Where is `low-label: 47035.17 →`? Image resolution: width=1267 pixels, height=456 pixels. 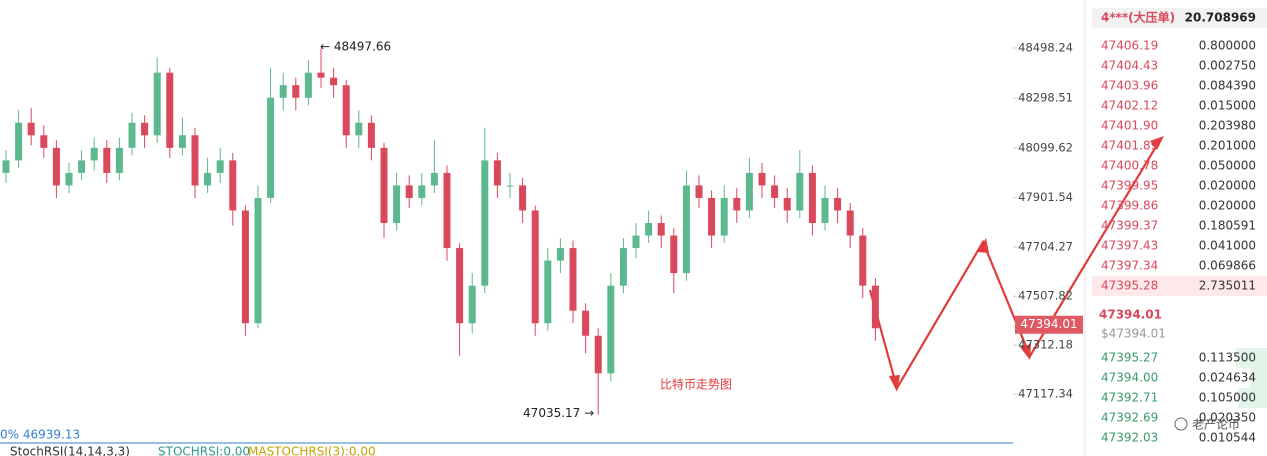
low-label: 47035.17 → is located at coordinates (558, 413).